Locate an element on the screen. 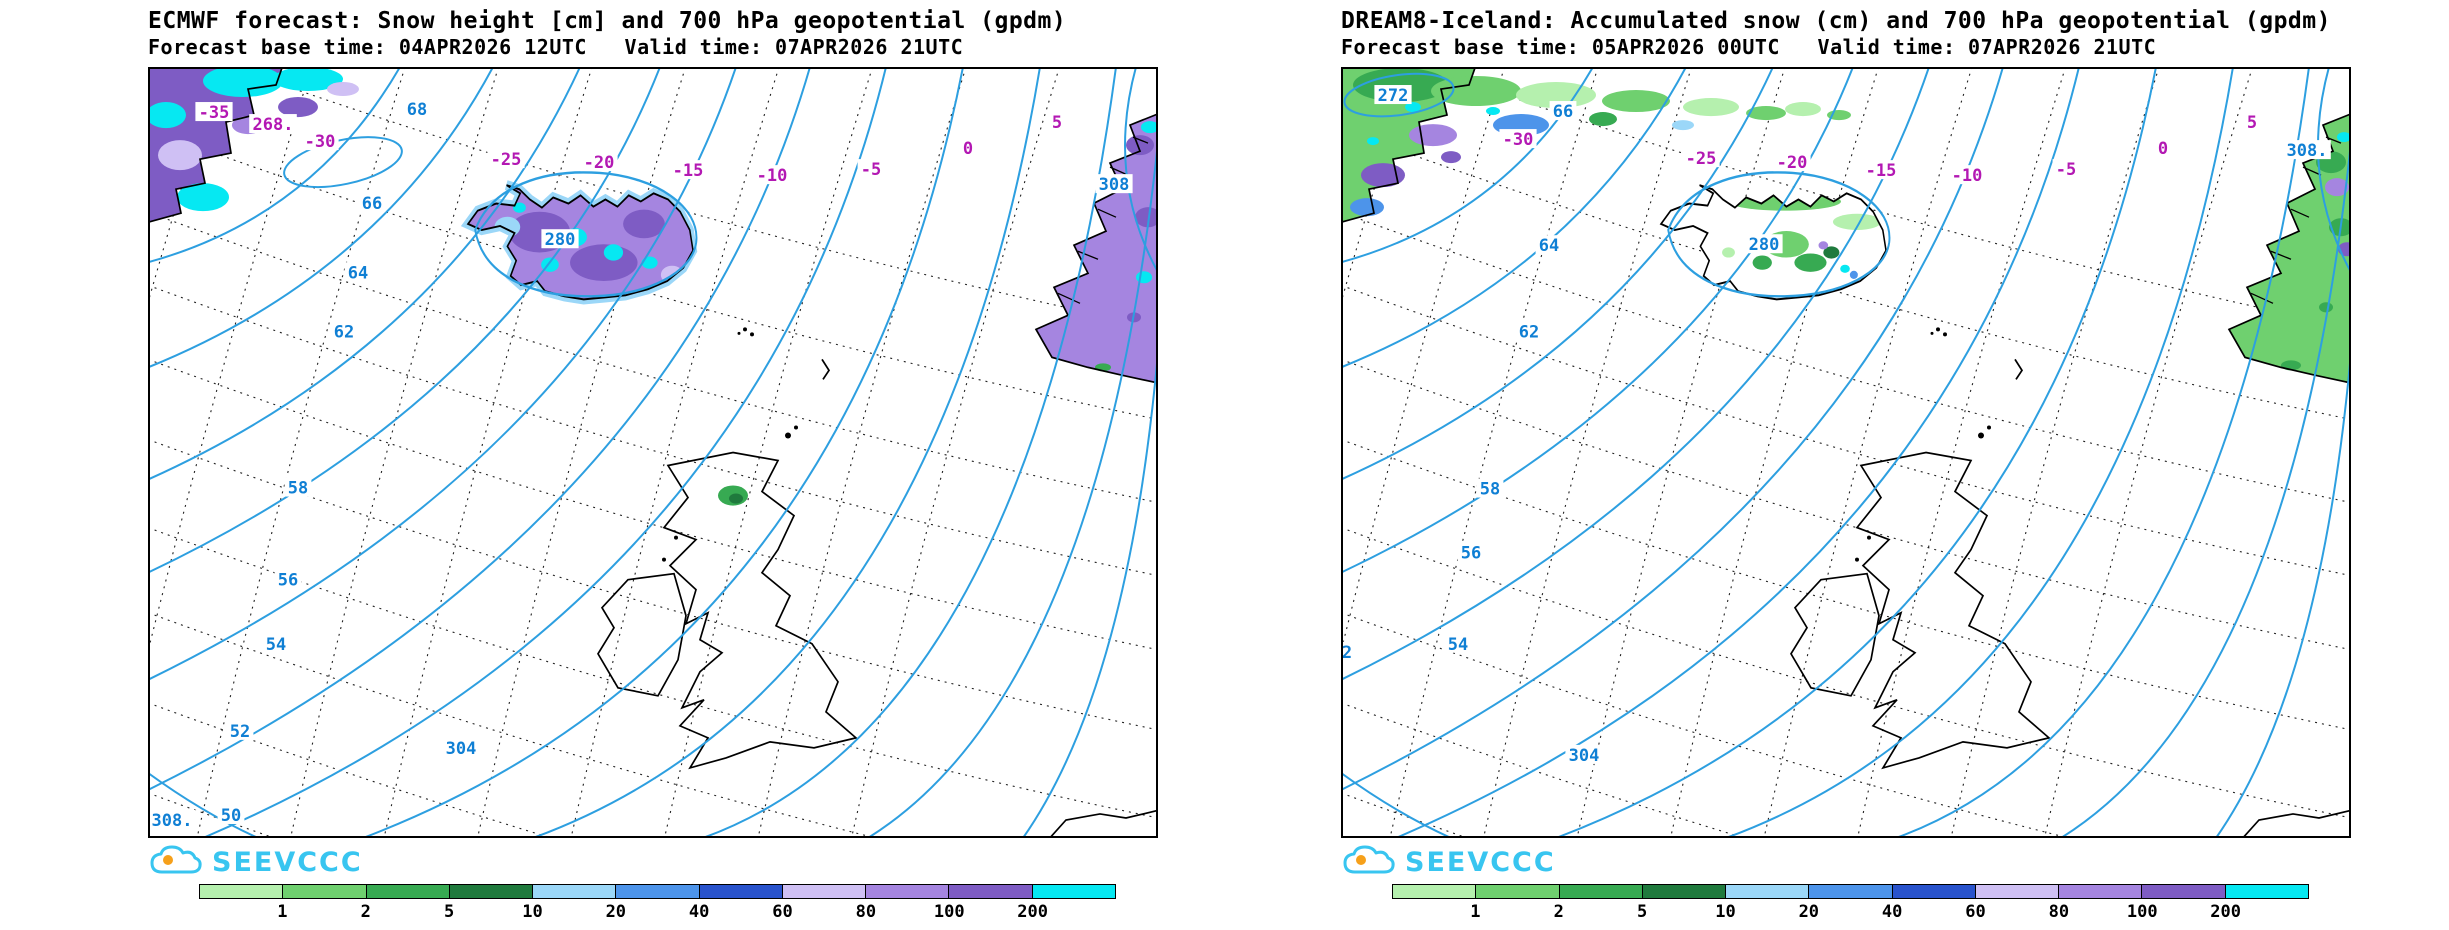 The image size is (2449, 930). longitude-label: -25 is located at coordinates (506, 160).